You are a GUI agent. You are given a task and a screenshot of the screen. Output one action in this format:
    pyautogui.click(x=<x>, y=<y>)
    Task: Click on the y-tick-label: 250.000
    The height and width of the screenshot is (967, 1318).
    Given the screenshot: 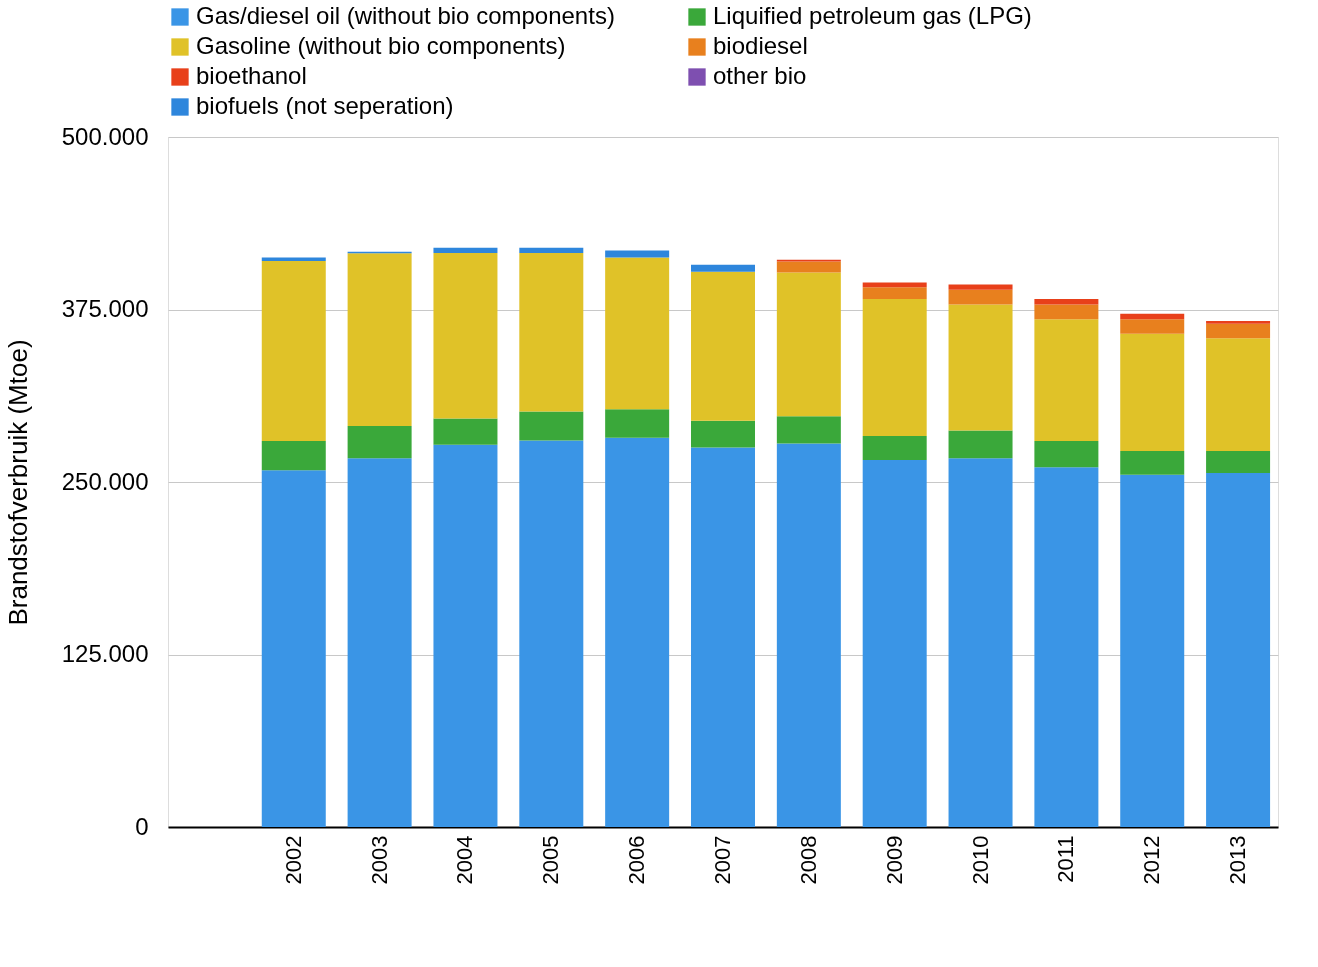 What is the action you would take?
    pyautogui.click(x=105, y=481)
    